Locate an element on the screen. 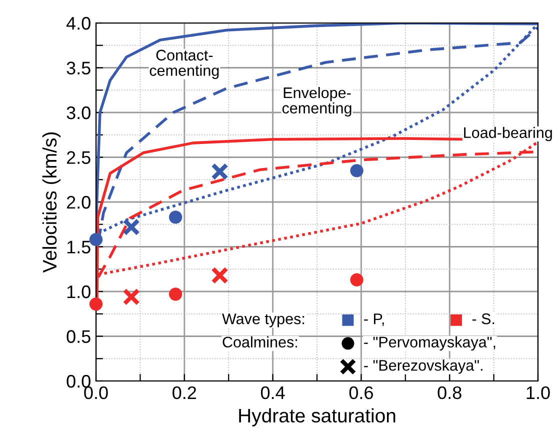 This screenshot has height=447, width=555. y-tick-label: 1.0 is located at coordinates (78, 291).